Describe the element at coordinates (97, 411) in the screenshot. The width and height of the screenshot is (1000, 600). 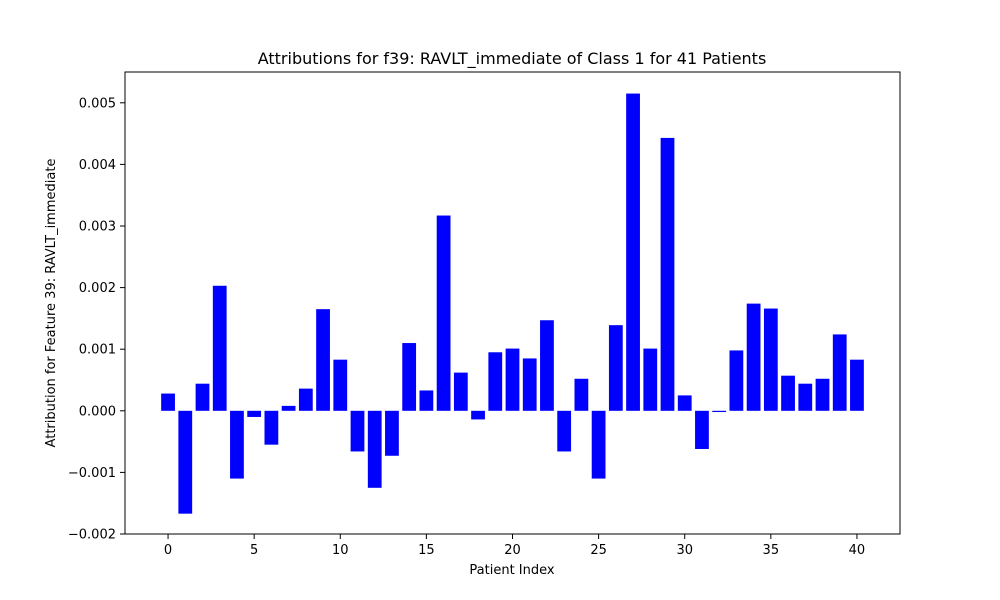
I see `y-tick-label: 0.000` at that location.